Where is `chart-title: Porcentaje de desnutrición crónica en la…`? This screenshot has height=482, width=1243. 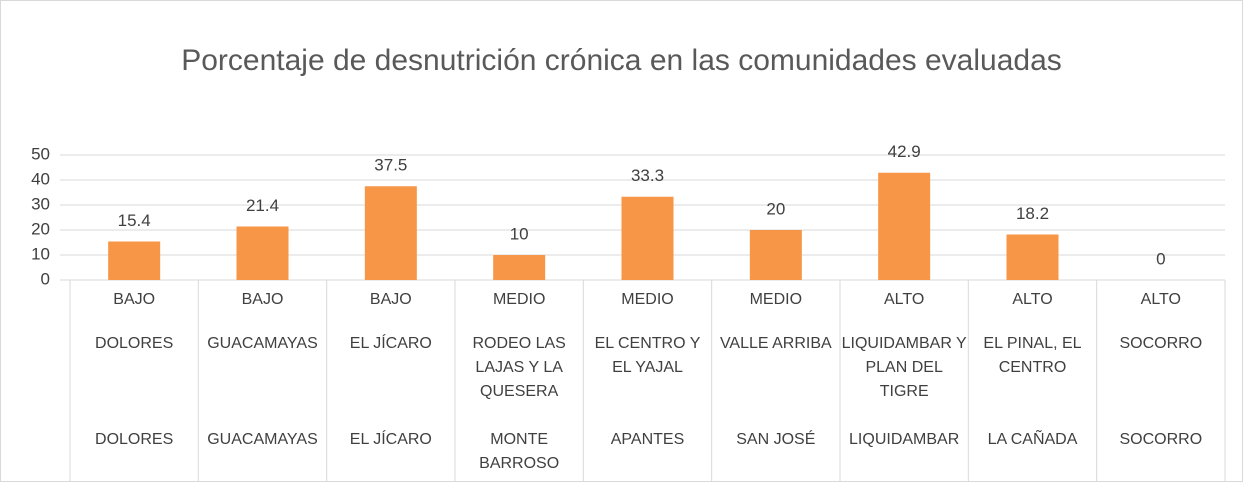
chart-title: Porcentaje de desnutrición crónica en la… is located at coordinates (621, 60).